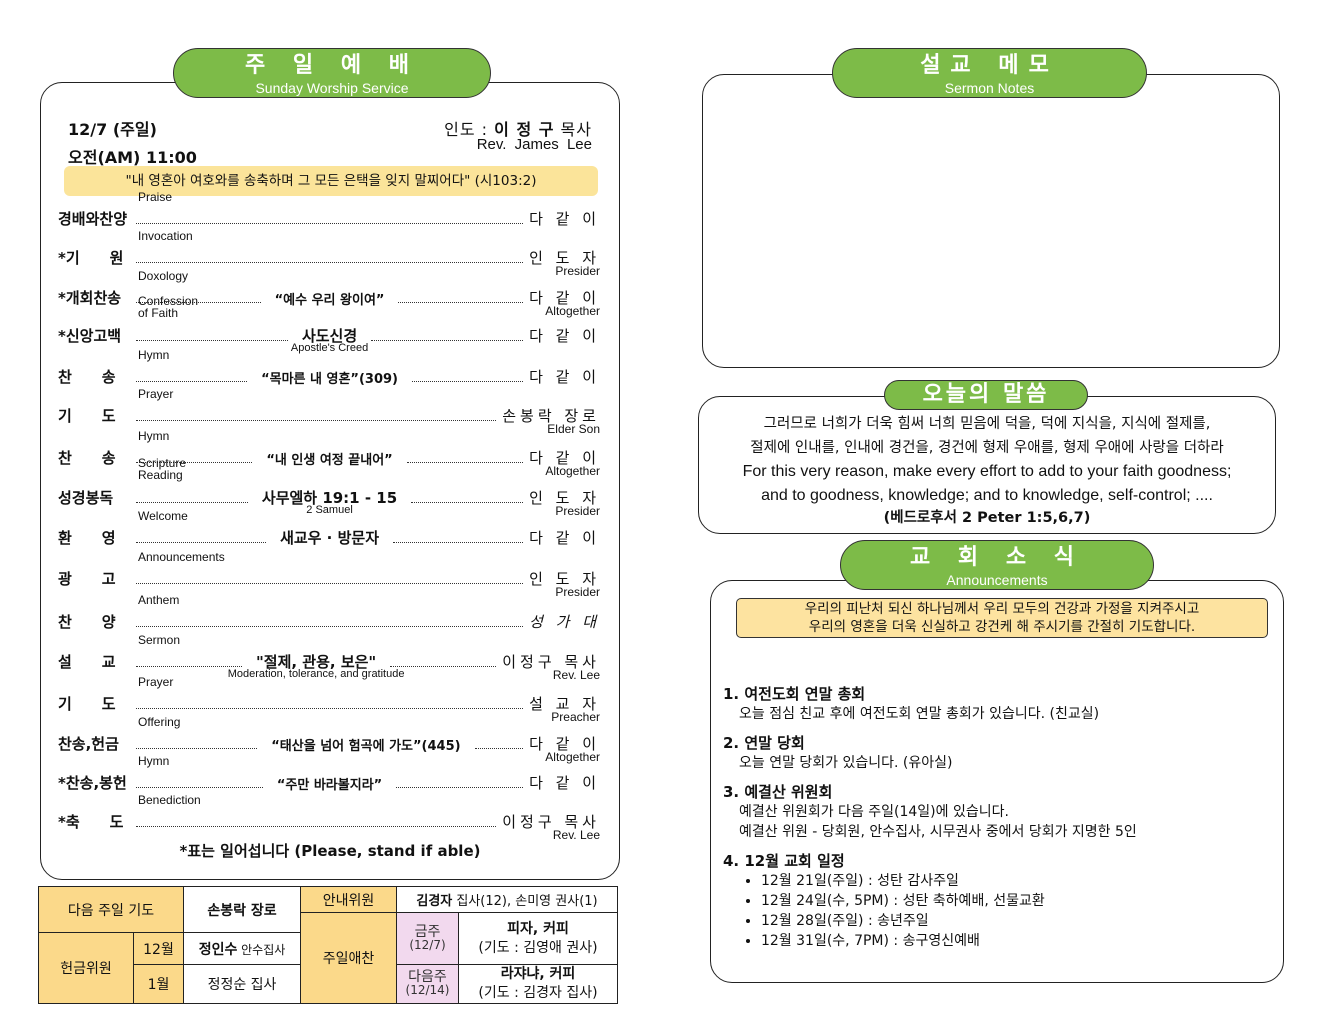 Image resolution: width=1320 pixels, height=1020 pixels. I want to click on order-label-en: Benediction, so click(169, 800).